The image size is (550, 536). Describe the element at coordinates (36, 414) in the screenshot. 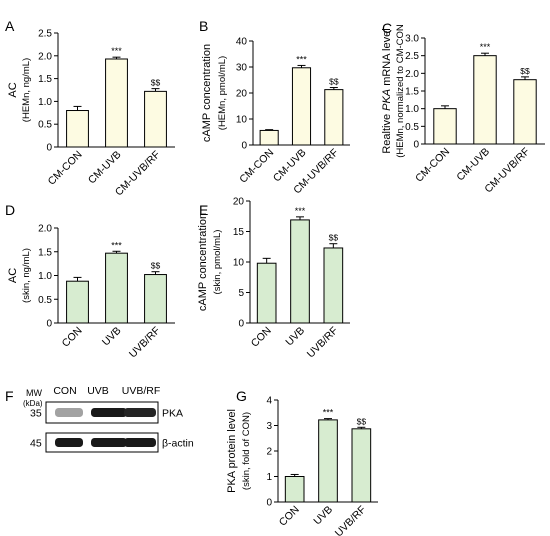

I see `mw-value: 35` at that location.